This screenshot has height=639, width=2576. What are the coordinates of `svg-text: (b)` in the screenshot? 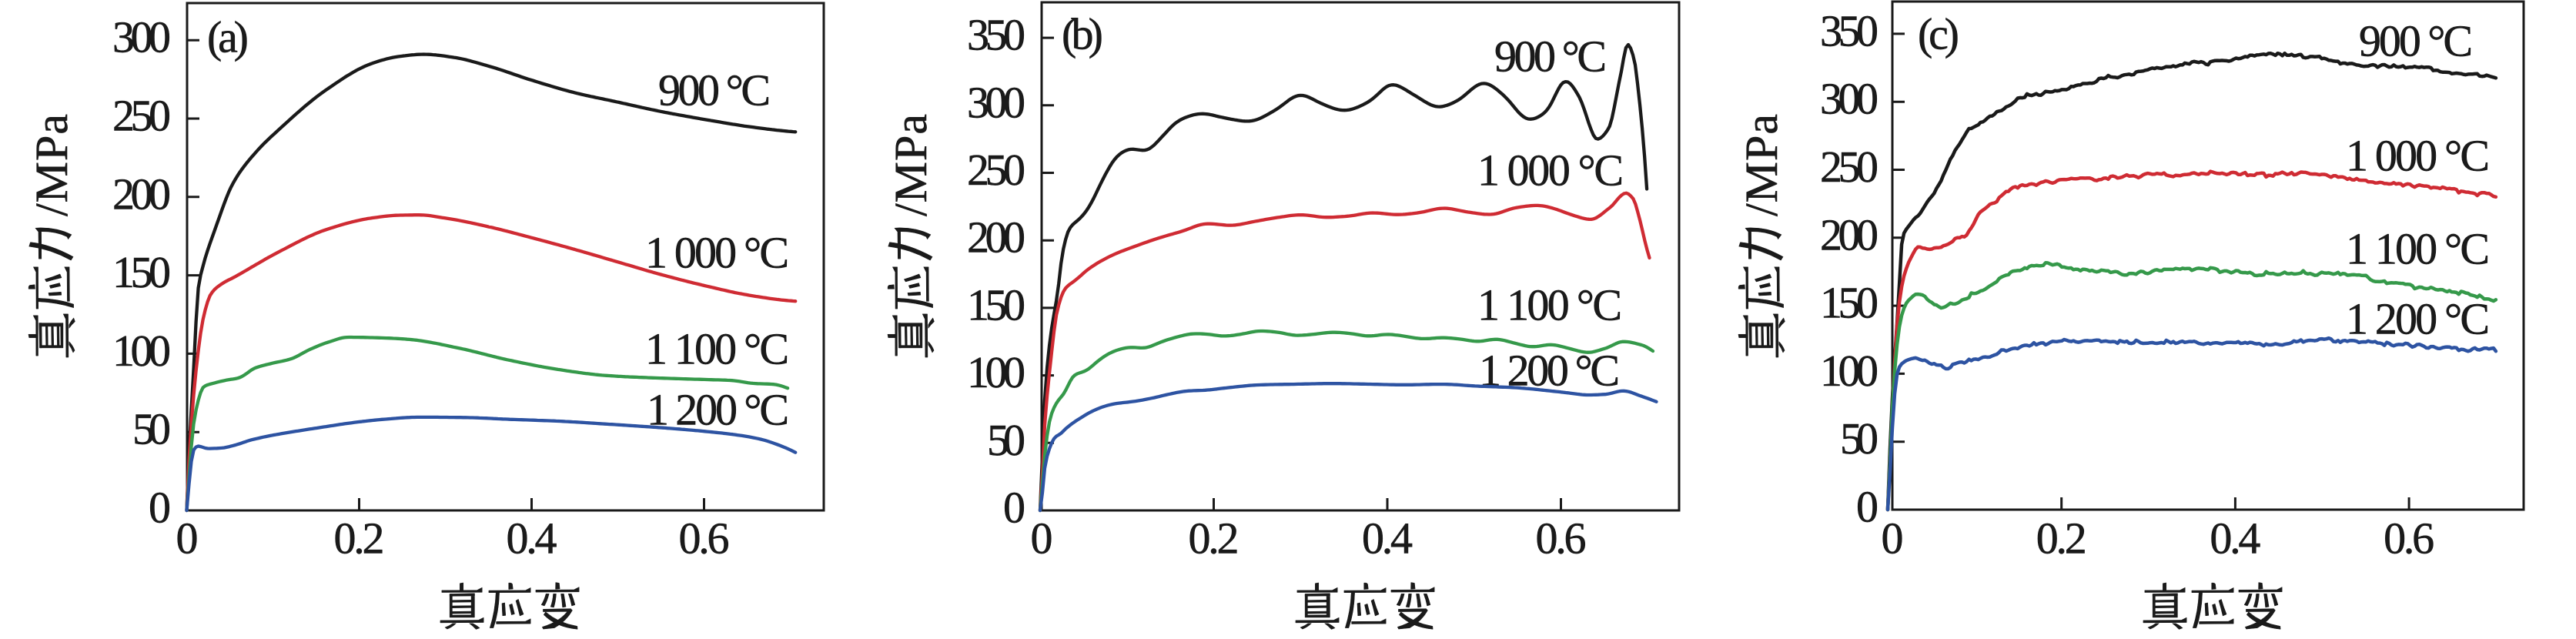 It's located at (1082, 34).